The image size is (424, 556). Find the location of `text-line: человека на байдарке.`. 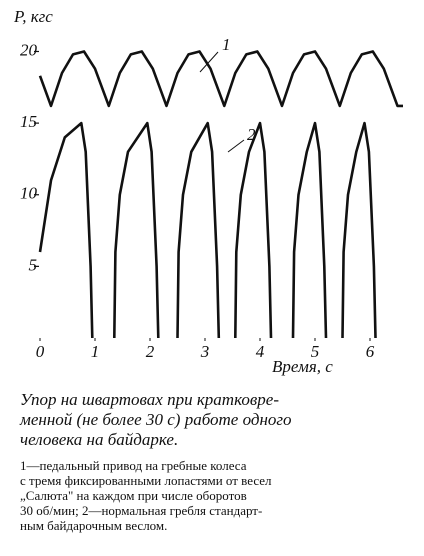

text-line: человека на байдарке. is located at coordinates (99, 439).